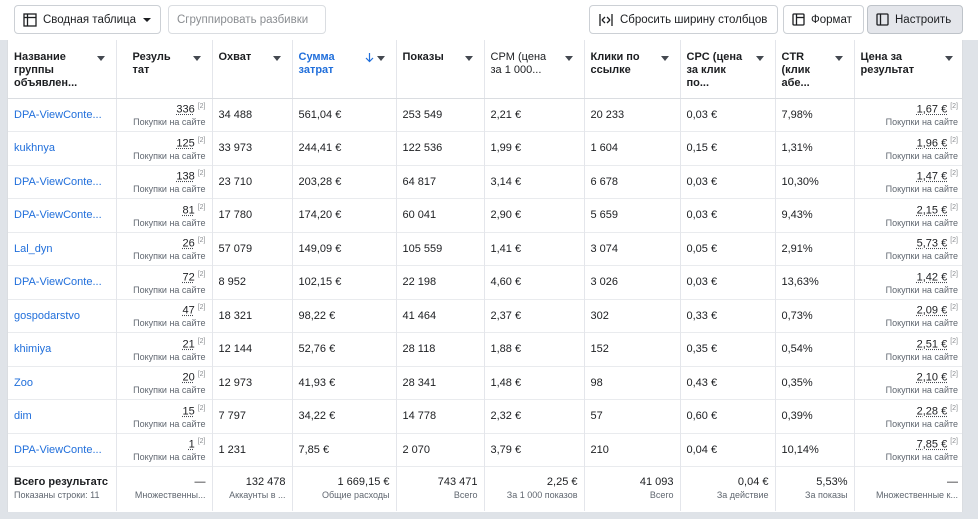 Image resolution: width=978 pixels, height=519 pixels. What do you see at coordinates (932, 311) in the screenshot?
I see `cost-per-result-value: 2,09 €` at bounding box center [932, 311].